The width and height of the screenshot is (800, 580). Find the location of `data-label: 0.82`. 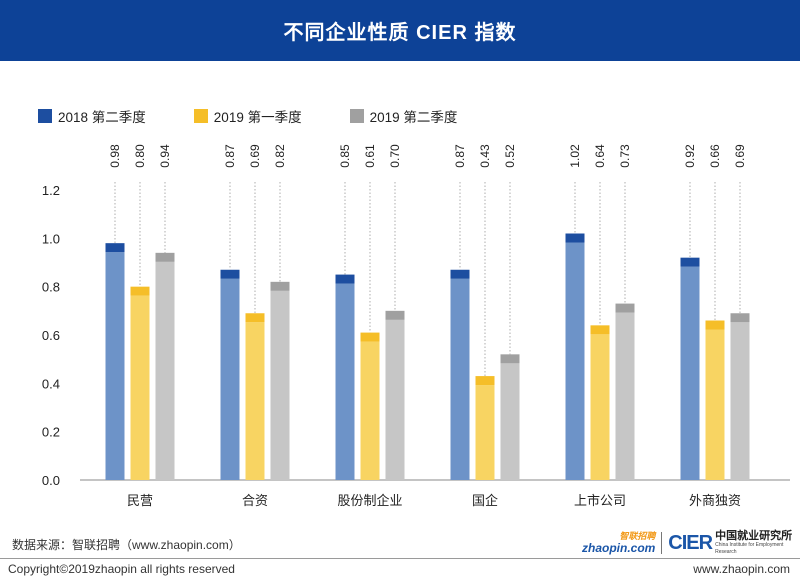

data-label: 0.82 is located at coordinates (280, 156).